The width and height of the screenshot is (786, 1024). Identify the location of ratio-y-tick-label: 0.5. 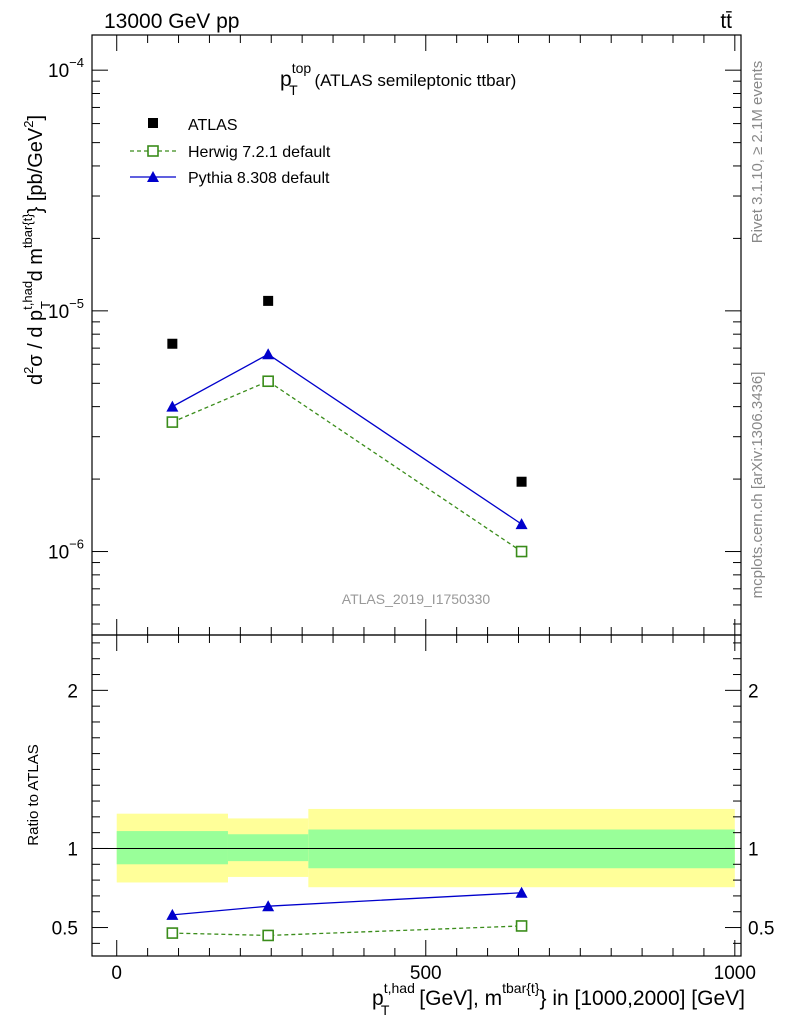
(65, 929).